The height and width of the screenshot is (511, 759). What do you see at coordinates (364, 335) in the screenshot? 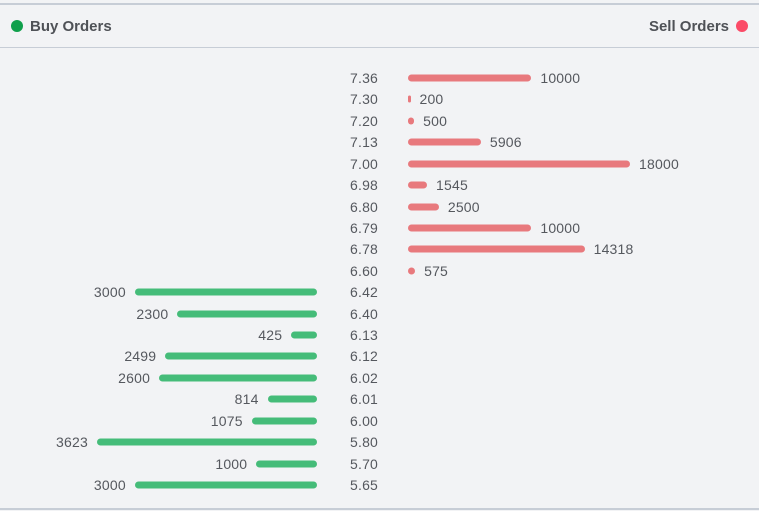
I see `price-label: 6.13` at bounding box center [364, 335].